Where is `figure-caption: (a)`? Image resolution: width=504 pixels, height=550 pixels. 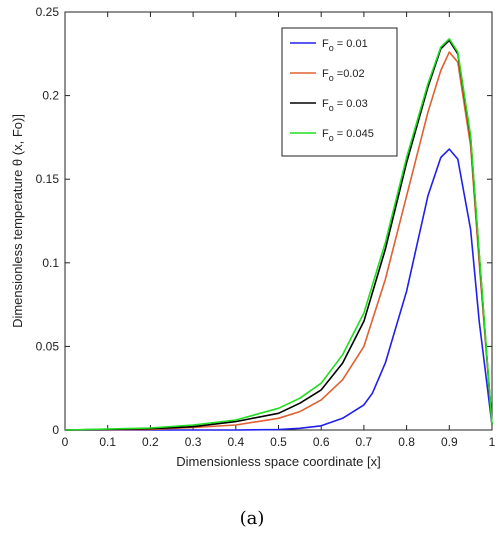
figure-caption: (a) is located at coordinates (252, 518).